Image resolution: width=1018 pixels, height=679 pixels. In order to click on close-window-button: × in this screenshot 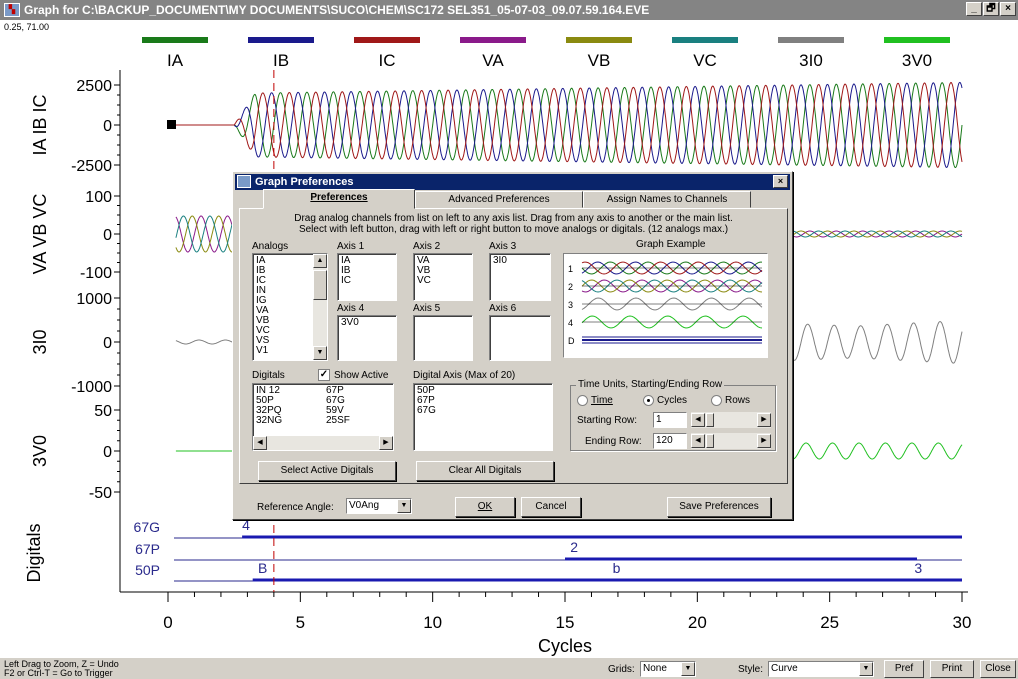, I will do `click(1008, 9)`.